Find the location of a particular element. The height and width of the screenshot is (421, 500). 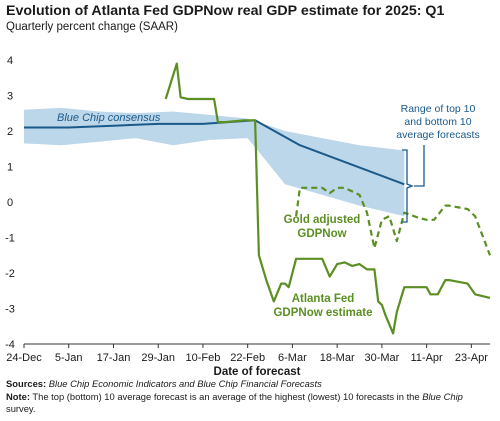

x-tick-label: 11-Apr is located at coordinates (426, 358).